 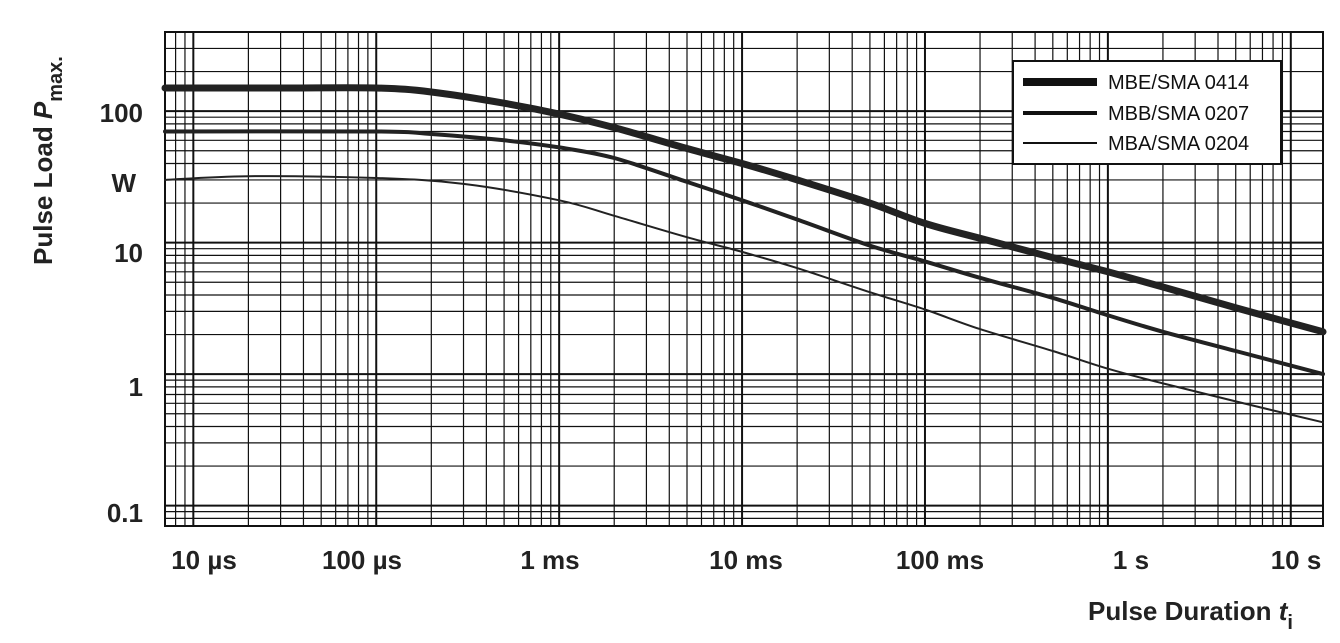 What do you see at coordinates (1296, 560) in the screenshot?
I see `x-tick-label: 10 s` at bounding box center [1296, 560].